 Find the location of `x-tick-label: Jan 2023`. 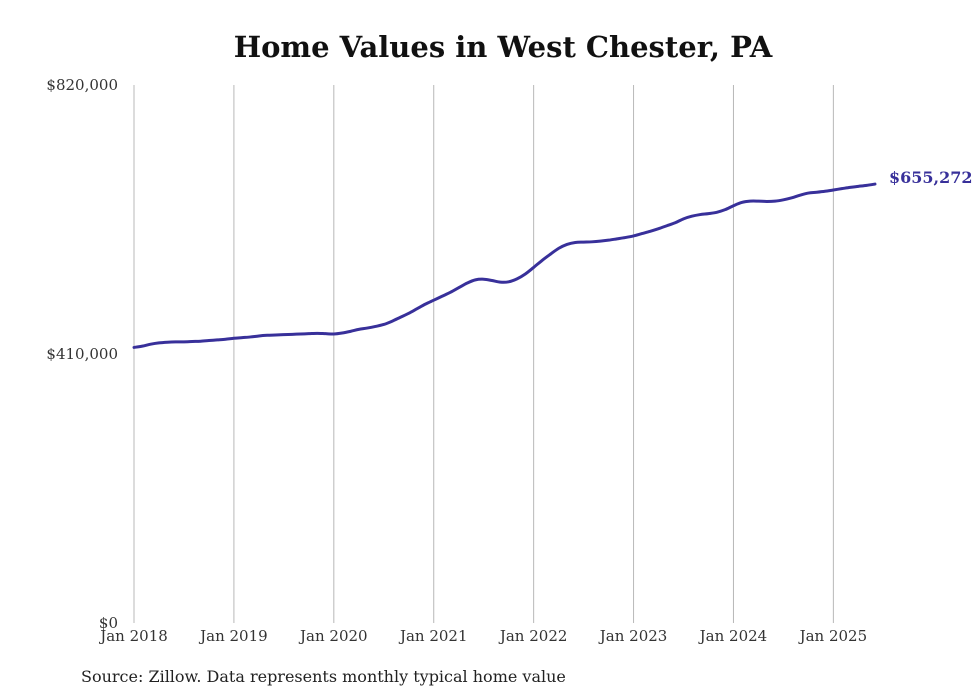

x-tick-label: Jan 2023 is located at coordinates (633, 636).